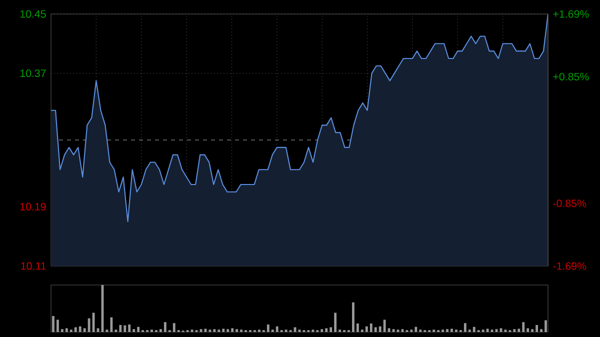 The height and width of the screenshot is (337, 600). Describe the element at coordinates (33, 14) in the screenshot. I see `y-tick-label: 10.45` at that location.